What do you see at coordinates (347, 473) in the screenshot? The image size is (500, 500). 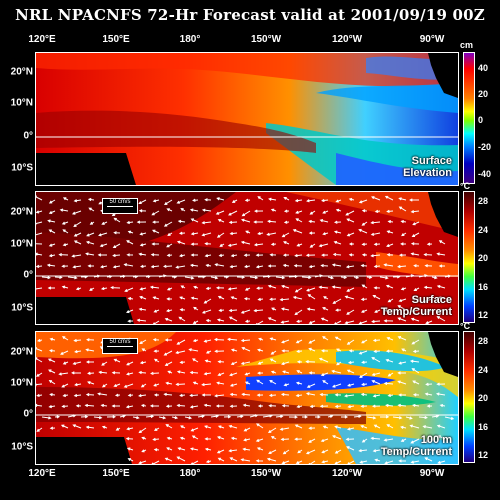 I see `lon-label-120w-bottom: 120°W` at bounding box center [347, 473].